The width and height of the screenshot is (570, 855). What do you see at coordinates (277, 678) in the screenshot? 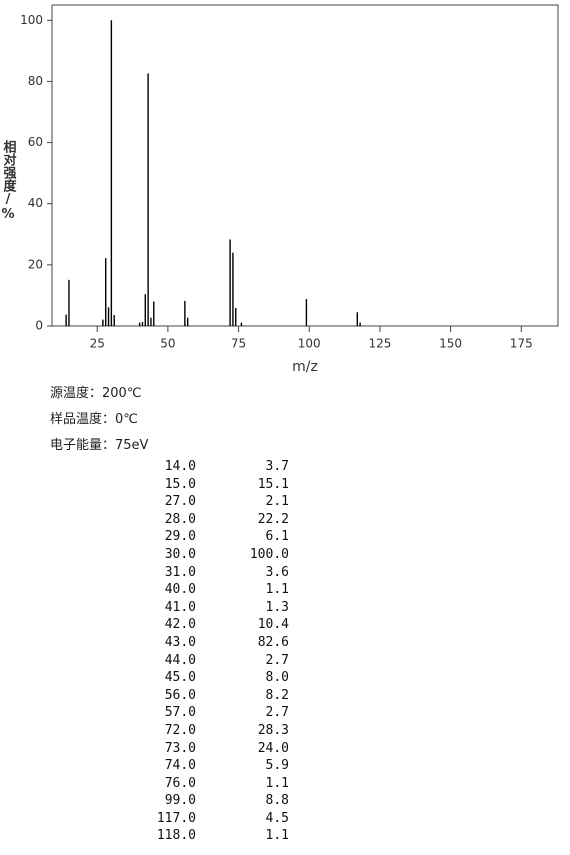
I see `intensity-cell: 8.0` at bounding box center [277, 678].